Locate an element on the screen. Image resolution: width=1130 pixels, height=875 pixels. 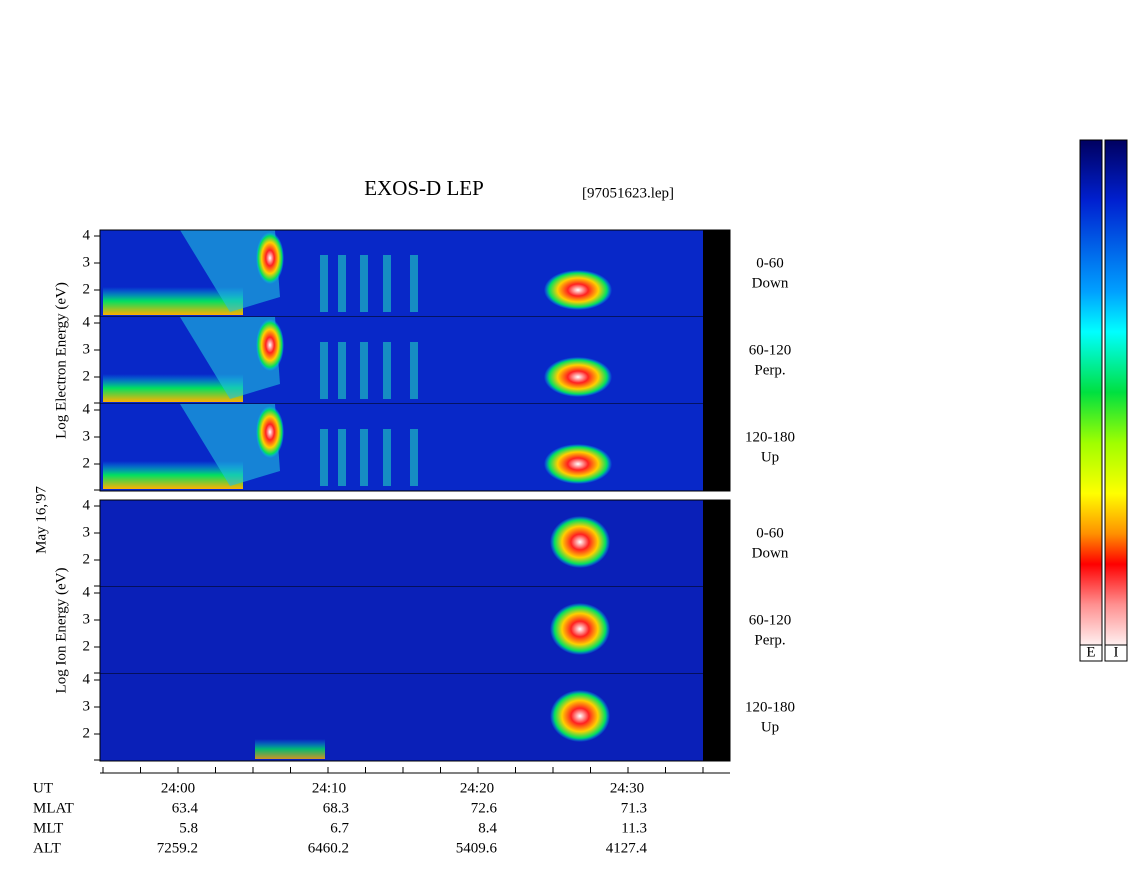
file-name: [97051623.lep] is located at coordinates (628, 193).